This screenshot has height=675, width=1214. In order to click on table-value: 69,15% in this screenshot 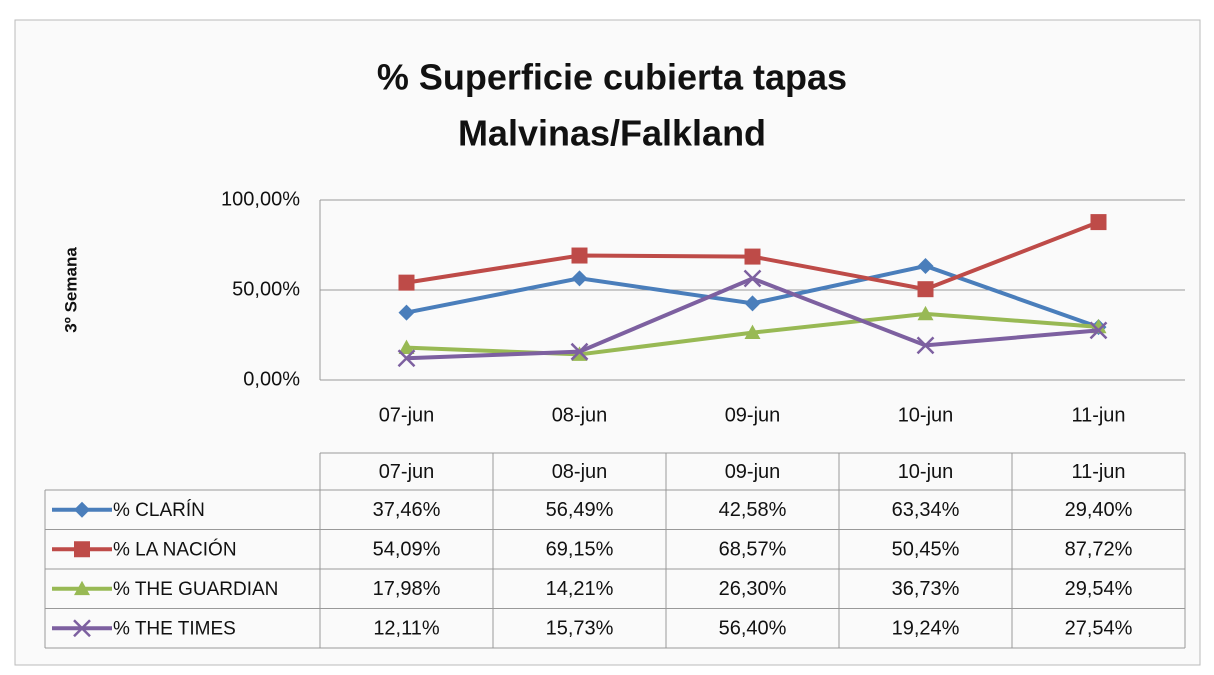, I will do `click(580, 550)`.